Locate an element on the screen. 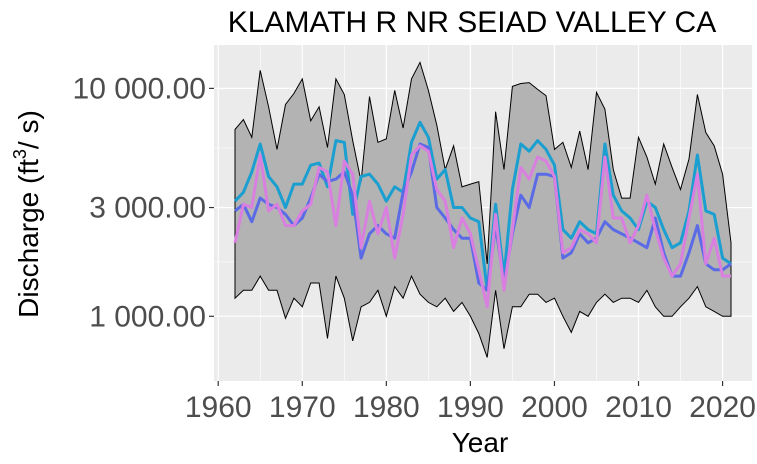 This screenshot has height=464, width=757. x-tick-label: 1990 is located at coordinates (470, 407).